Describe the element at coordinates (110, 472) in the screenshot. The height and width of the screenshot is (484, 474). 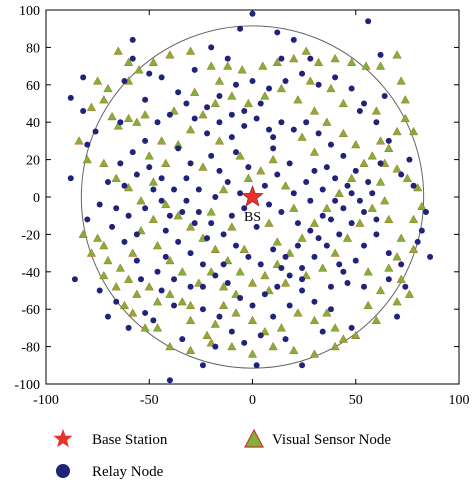
I see `legend-item-relay: Relay Node` at that location.